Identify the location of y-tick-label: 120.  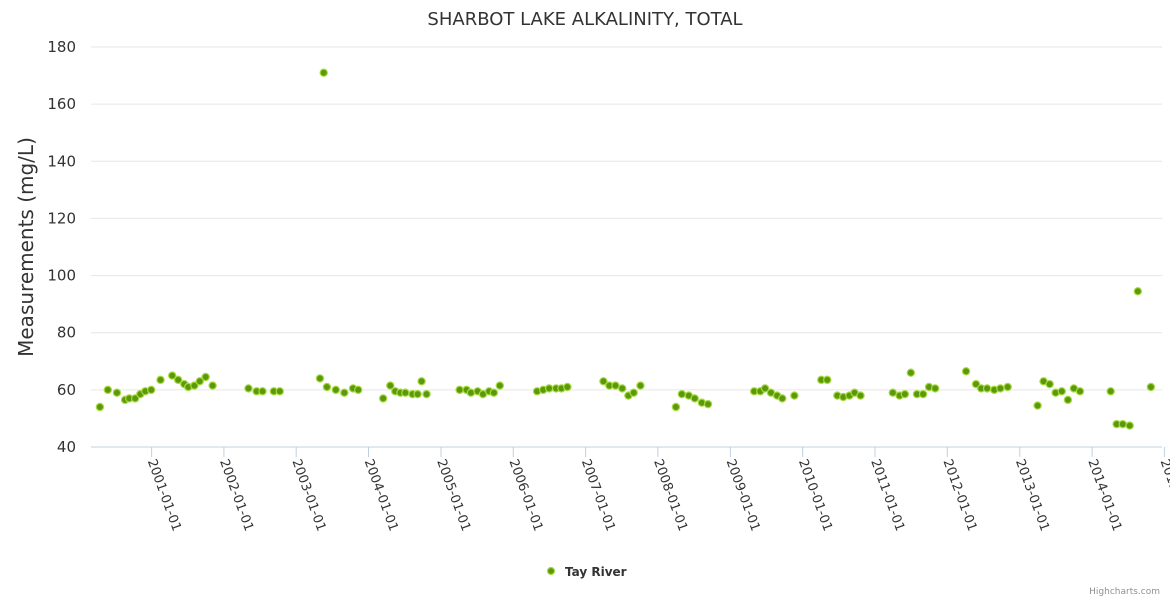
(61, 218).